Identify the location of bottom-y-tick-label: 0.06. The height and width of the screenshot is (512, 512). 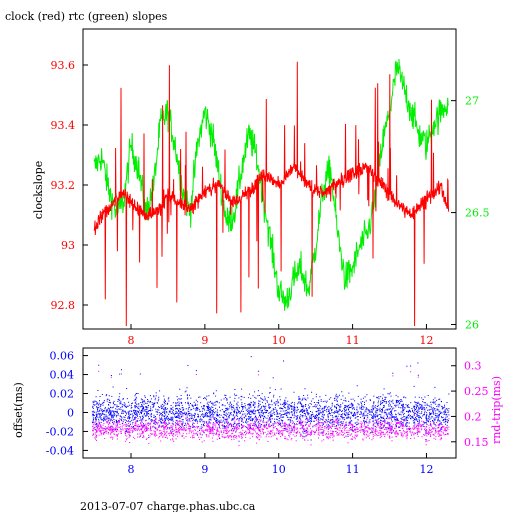
(62, 356).